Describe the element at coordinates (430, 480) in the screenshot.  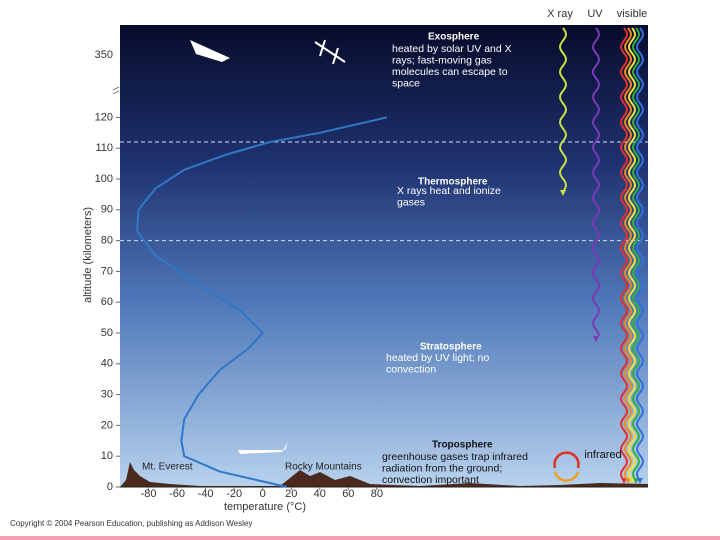
I see `layer-description: convection important` at that location.